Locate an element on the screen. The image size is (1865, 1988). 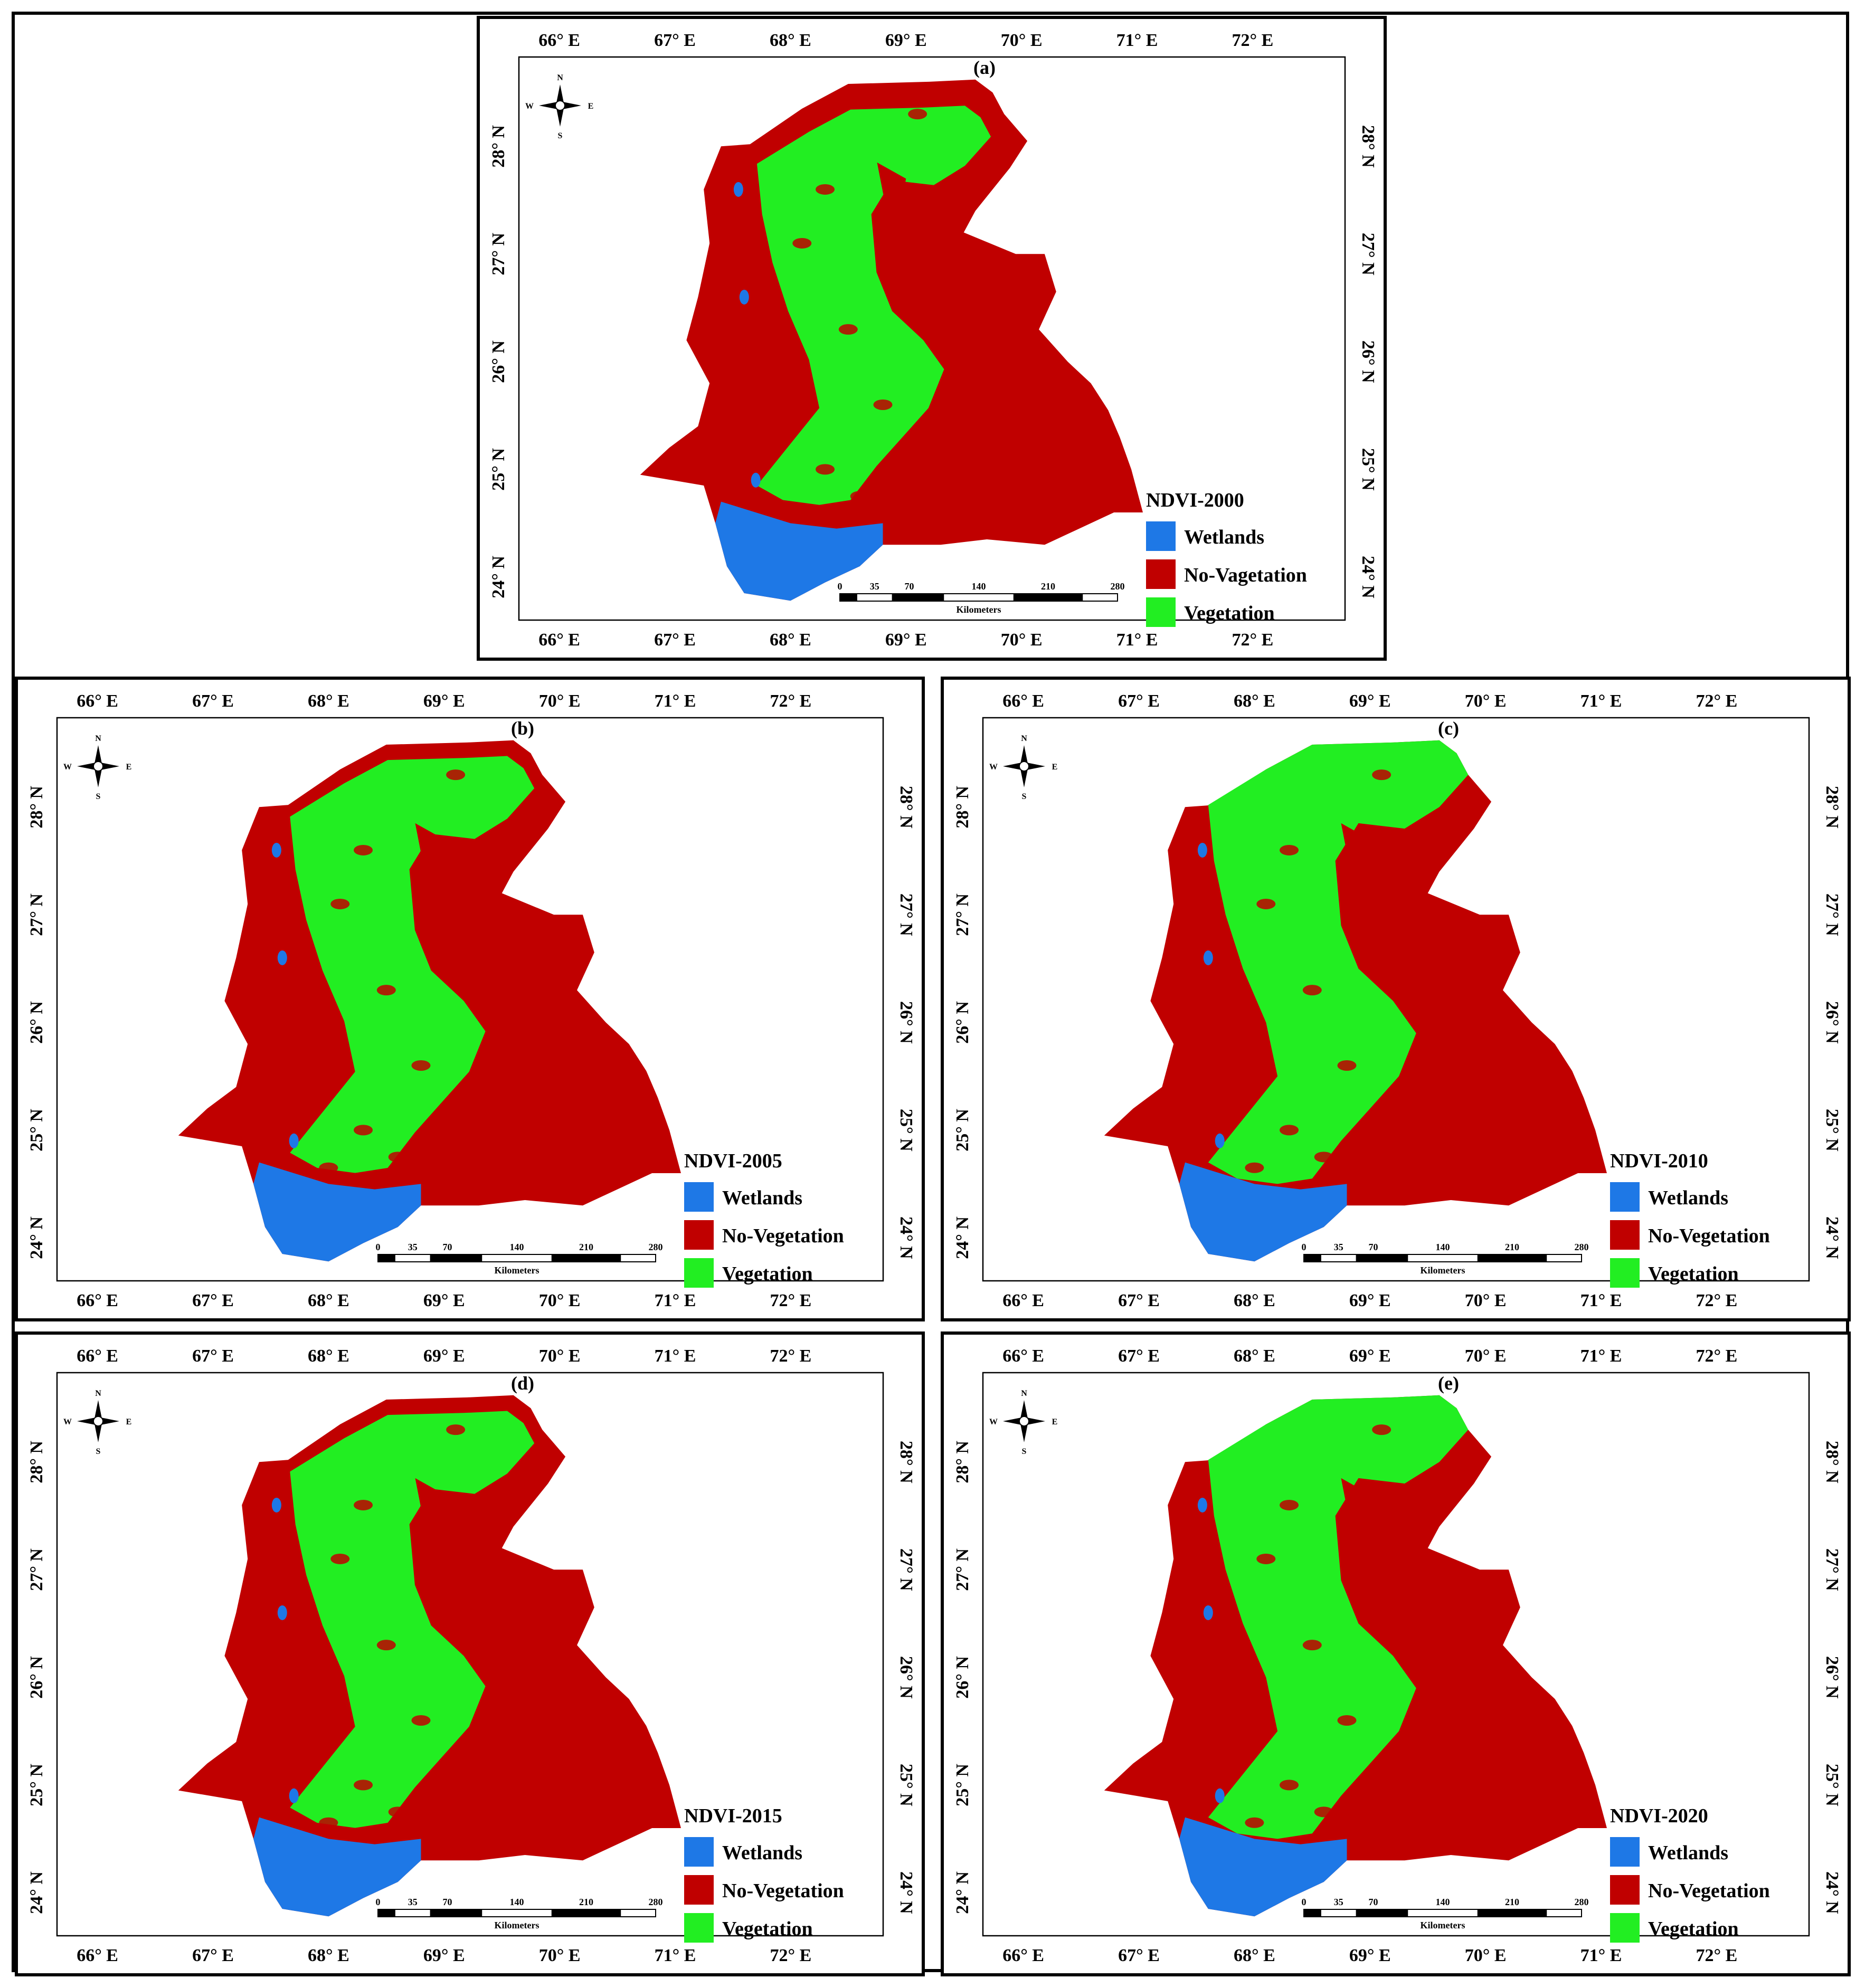
latitude-label-left: 28° N is located at coordinates (36, 1462).